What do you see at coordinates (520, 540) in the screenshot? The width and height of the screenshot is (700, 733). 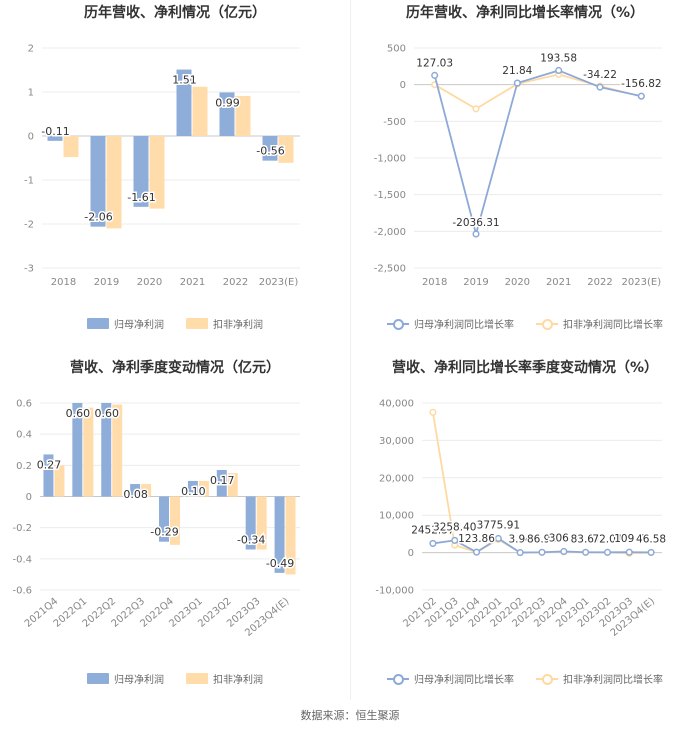 I see `data-label: 3.94` at bounding box center [520, 540].